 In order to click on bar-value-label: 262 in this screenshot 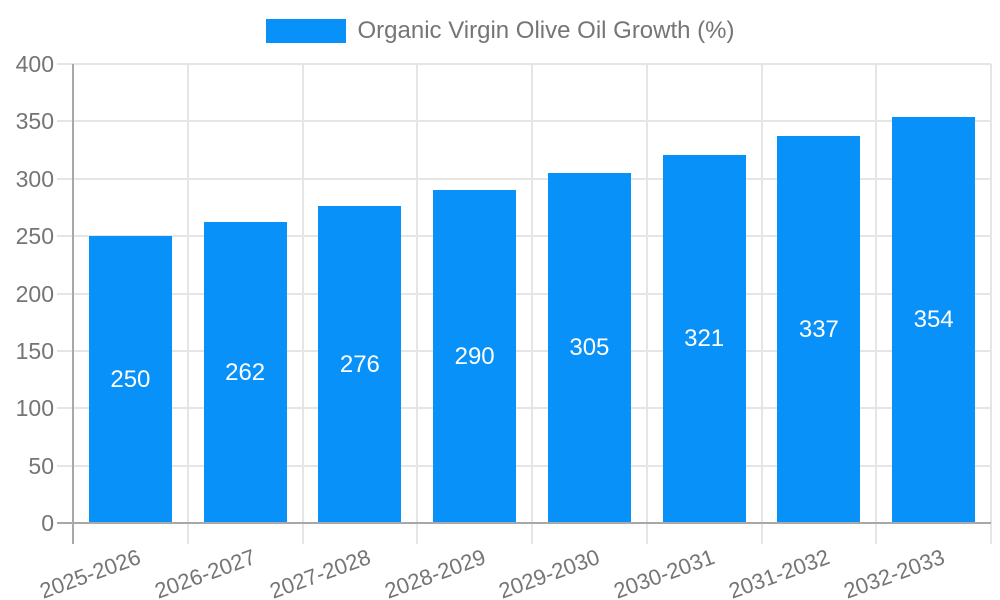, I will do `click(245, 372)`.